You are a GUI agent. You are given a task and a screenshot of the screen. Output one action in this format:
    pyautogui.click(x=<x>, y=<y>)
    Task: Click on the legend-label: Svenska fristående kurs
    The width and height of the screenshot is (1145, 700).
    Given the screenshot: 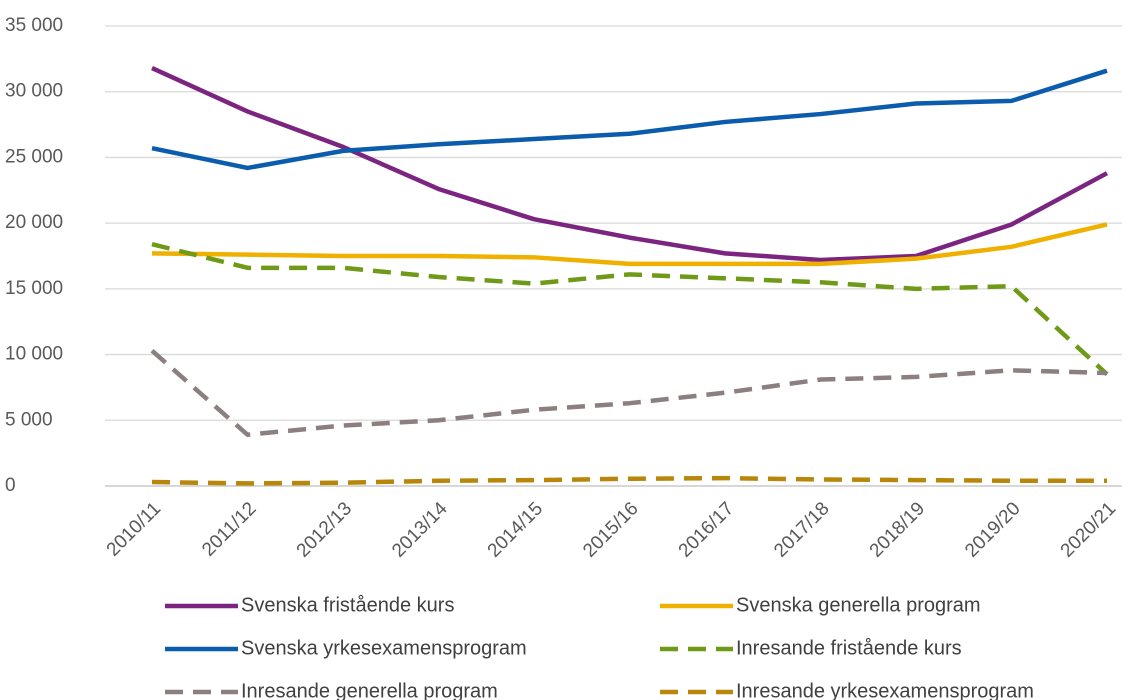 What is the action you would take?
    pyautogui.click(x=347, y=605)
    